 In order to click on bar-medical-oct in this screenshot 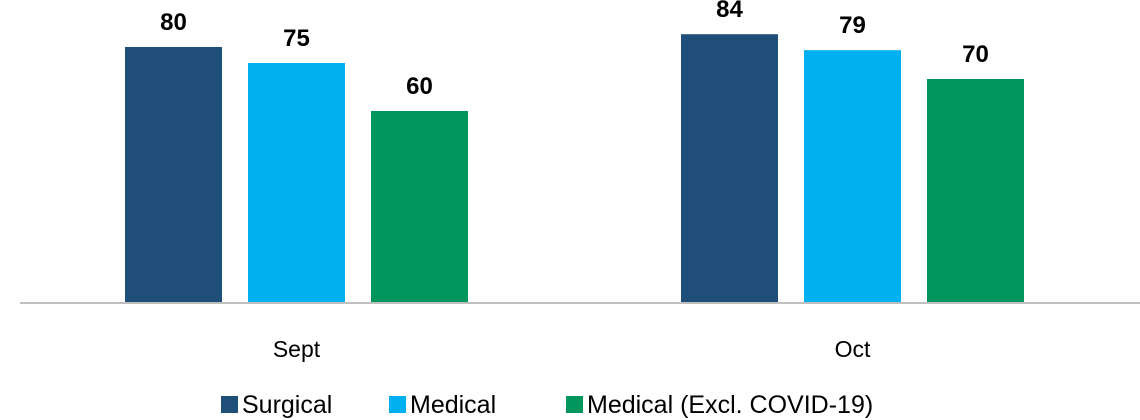, I will do `click(852, 177)`.